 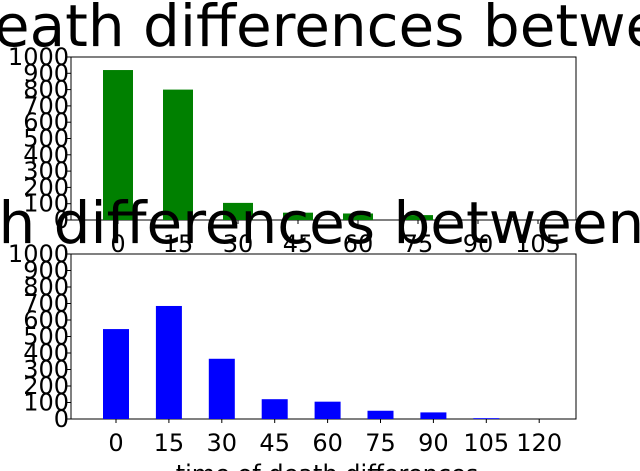 I want to click on top-x-tick-label: 60, so click(x=358, y=244).